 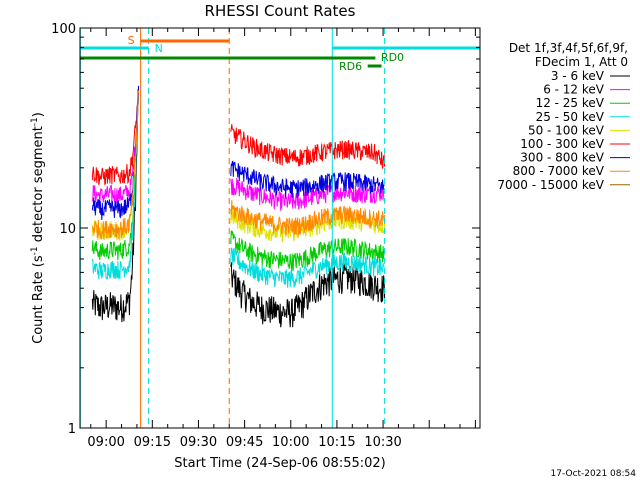 I want to click on y-tick-label: 10, so click(x=67, y=229).